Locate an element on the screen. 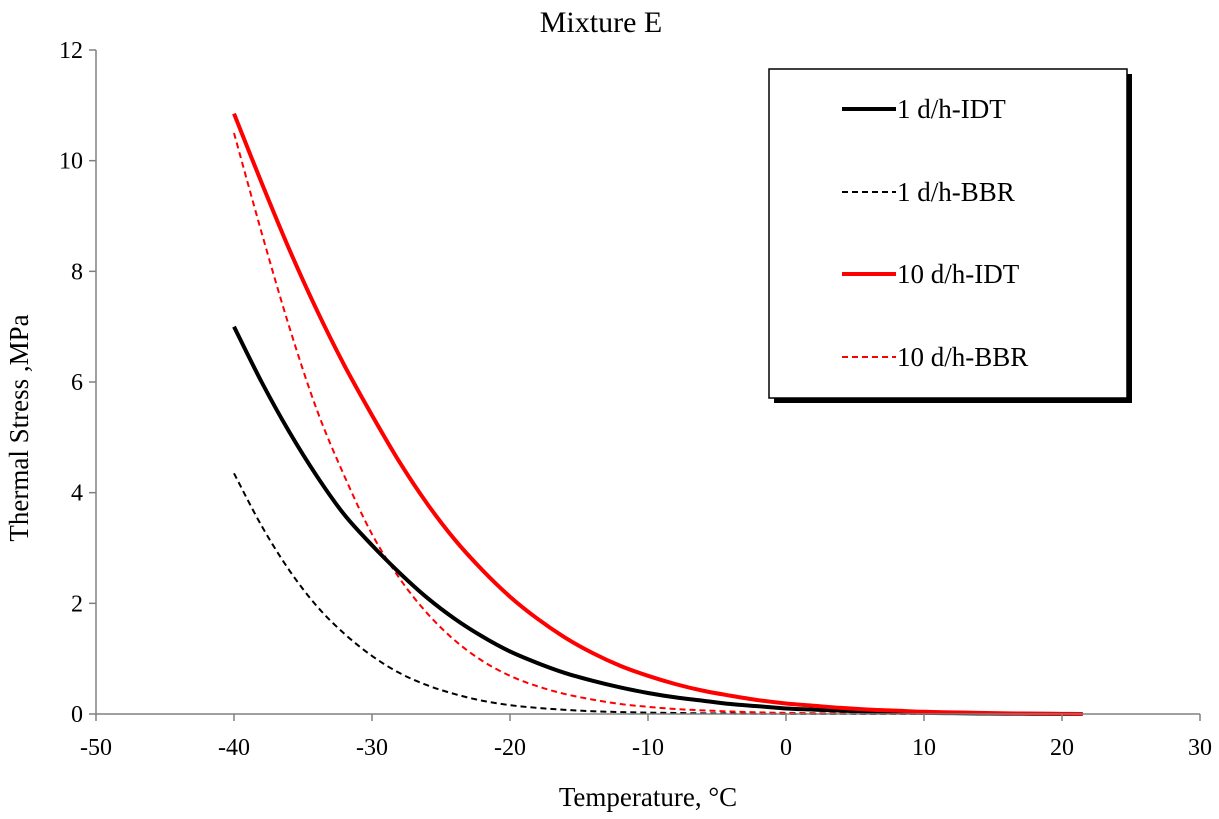  y-tick-label: 2 is located at coordinates (77, 604).